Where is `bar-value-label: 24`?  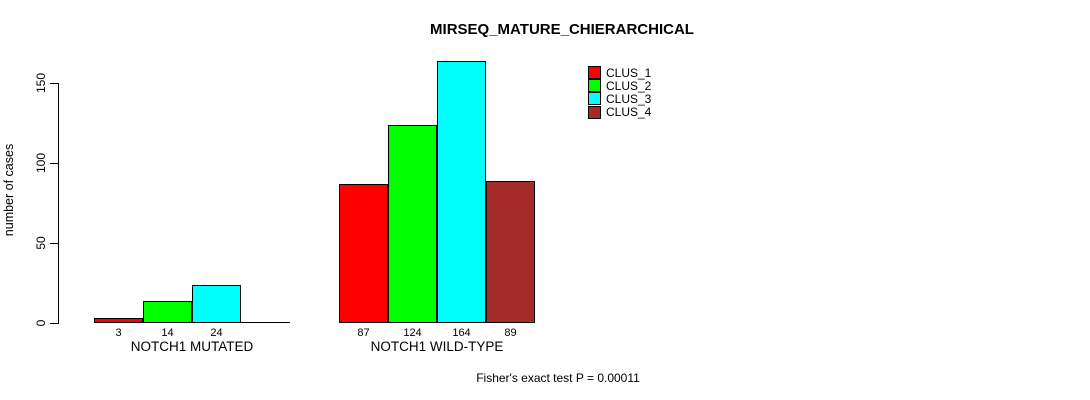
bar-value-label: 24 is located at coordinates (216, 333).